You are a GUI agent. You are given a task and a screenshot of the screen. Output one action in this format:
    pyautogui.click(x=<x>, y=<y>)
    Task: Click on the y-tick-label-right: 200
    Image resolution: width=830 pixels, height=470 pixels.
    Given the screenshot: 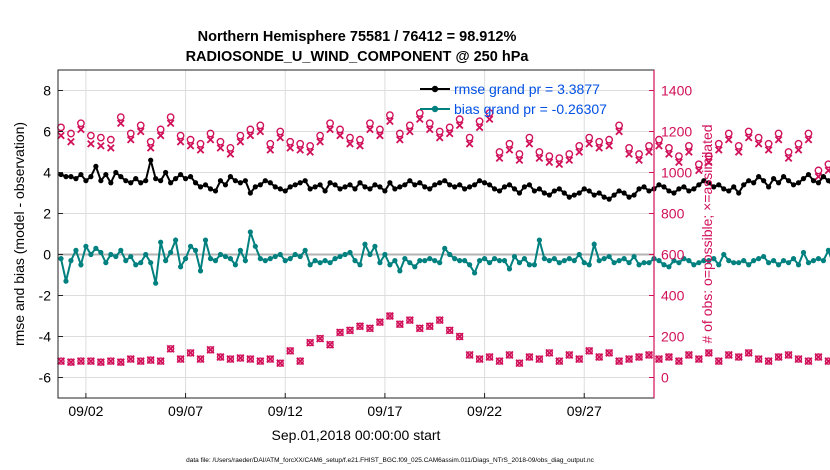 What is the action you would take?
    pyautogui.click(x=673, y=337)
    